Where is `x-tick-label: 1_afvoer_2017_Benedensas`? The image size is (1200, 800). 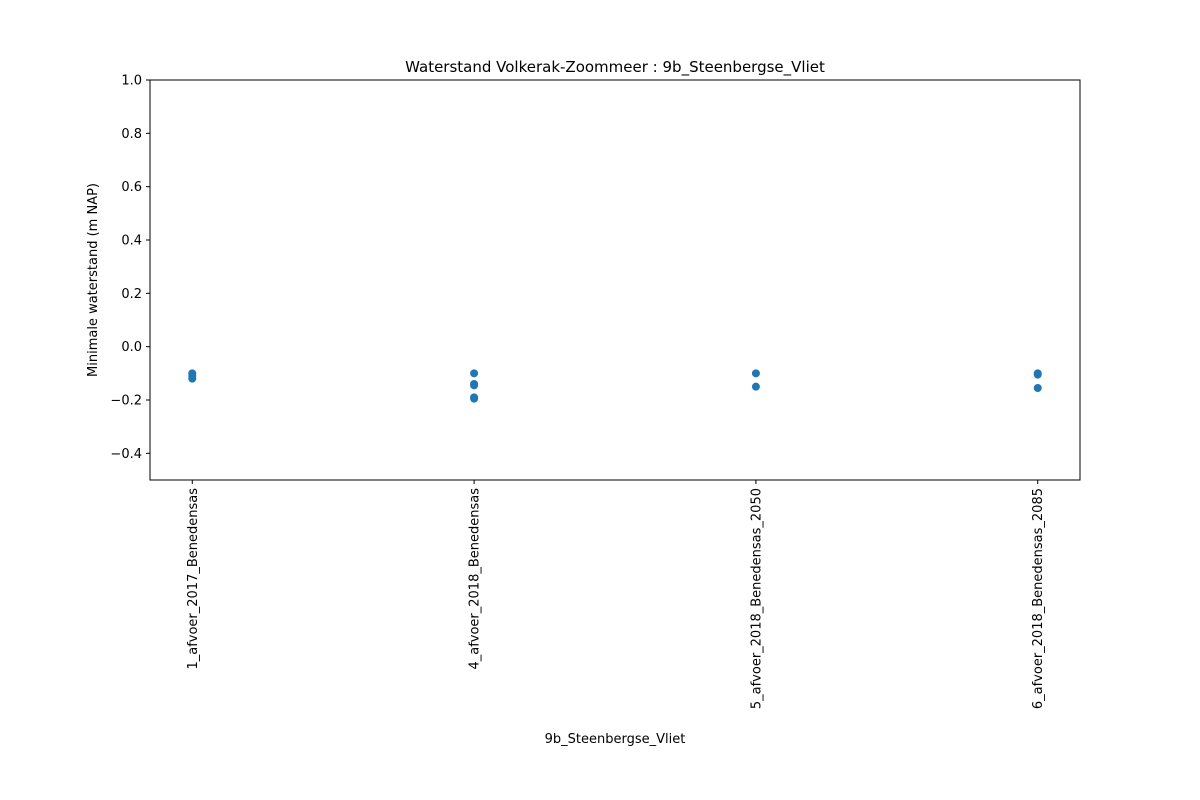
x-tick-label: 1_afvoer_2017_Benedensas is located at coordinates (193, 579).